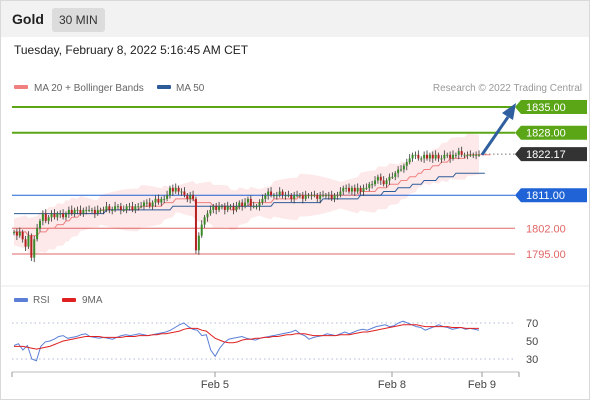  What do you see at coordinates (246, 337) in the screenshot?
I see `rsi-ma9-line` at bounding box center [246, 337].